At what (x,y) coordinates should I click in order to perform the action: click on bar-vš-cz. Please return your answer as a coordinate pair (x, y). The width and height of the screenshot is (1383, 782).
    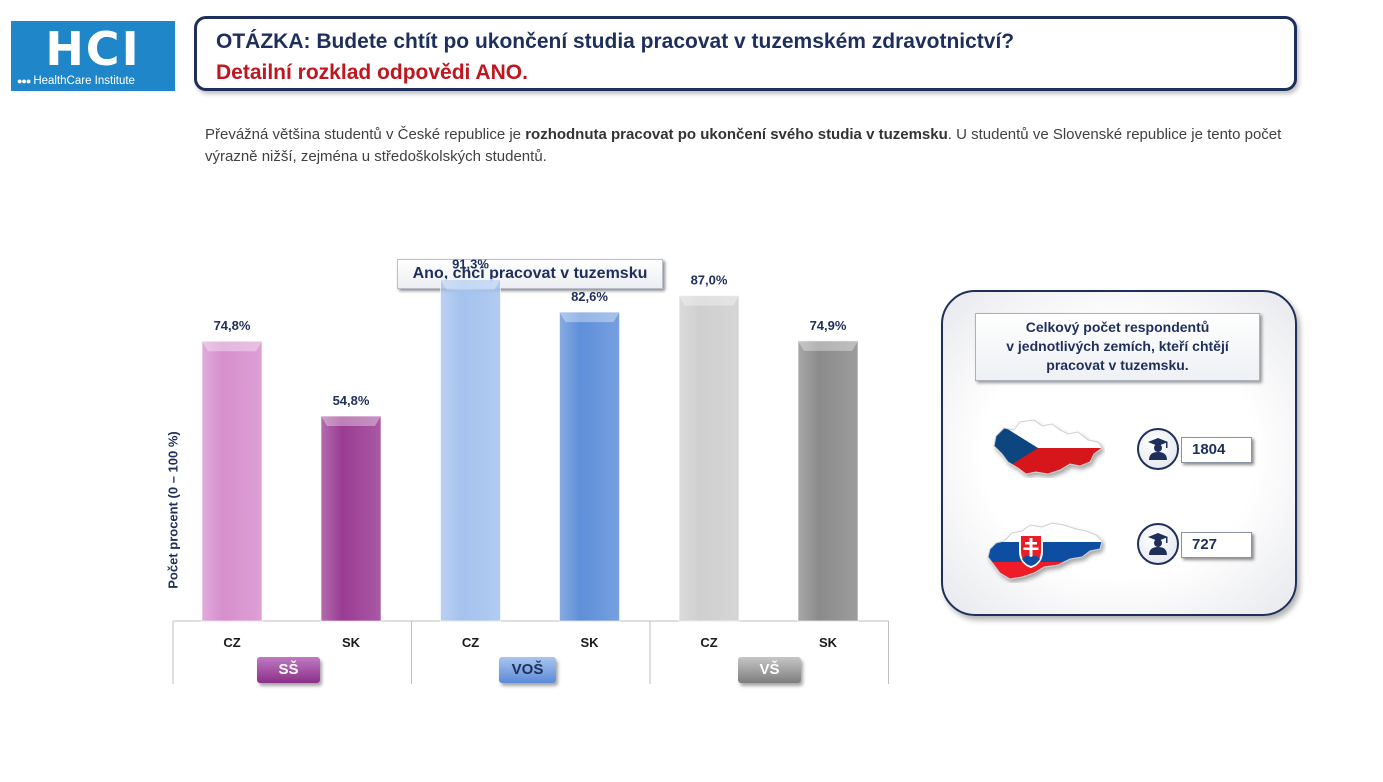
    Looking at the image, I should click on (709, 458).